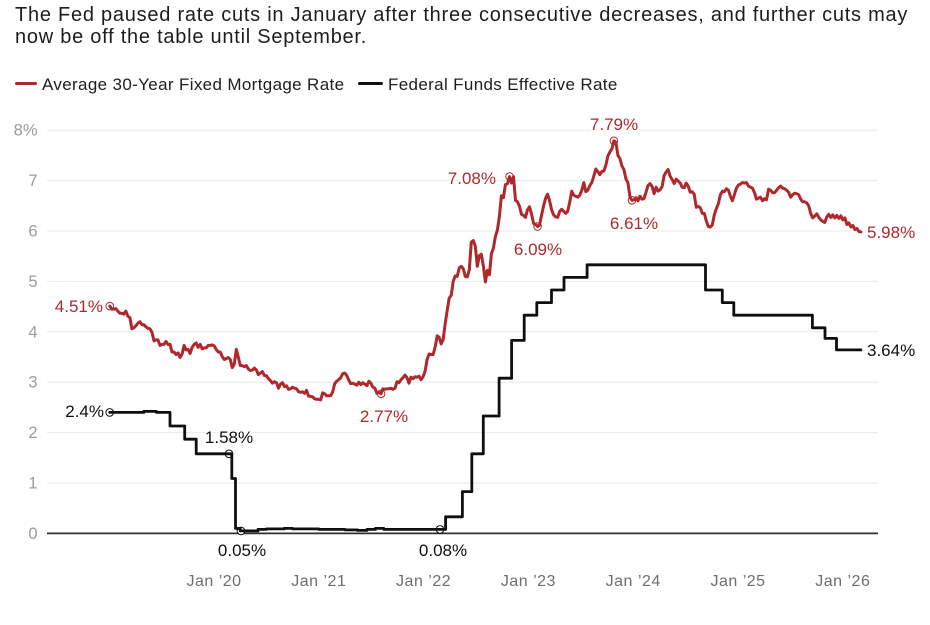 This screenshot has width=930, height=625. Describe the element at coordinates (472, 178) in the screenshot. I see `svg-text: 7.08%` at that location.